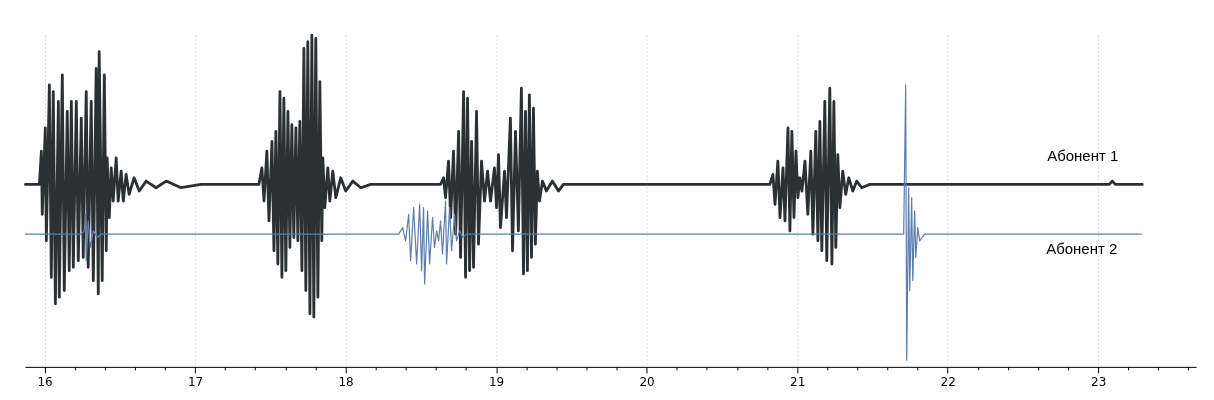 Image resolution: width=1214 pixels, height=400 pixels. I want to click on x-tick-label: 21, so click(798, 382).